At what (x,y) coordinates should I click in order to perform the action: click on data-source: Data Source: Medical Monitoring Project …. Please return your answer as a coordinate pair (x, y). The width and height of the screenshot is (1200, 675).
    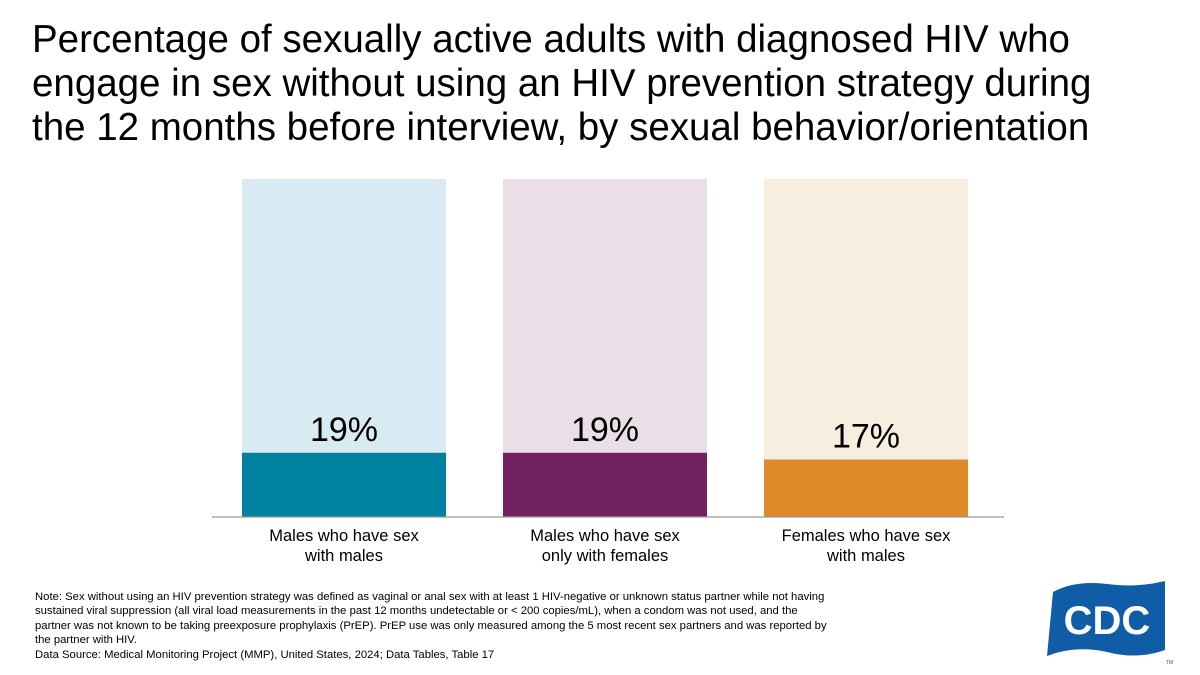
    Looking at the image, I should click on (265, 655).